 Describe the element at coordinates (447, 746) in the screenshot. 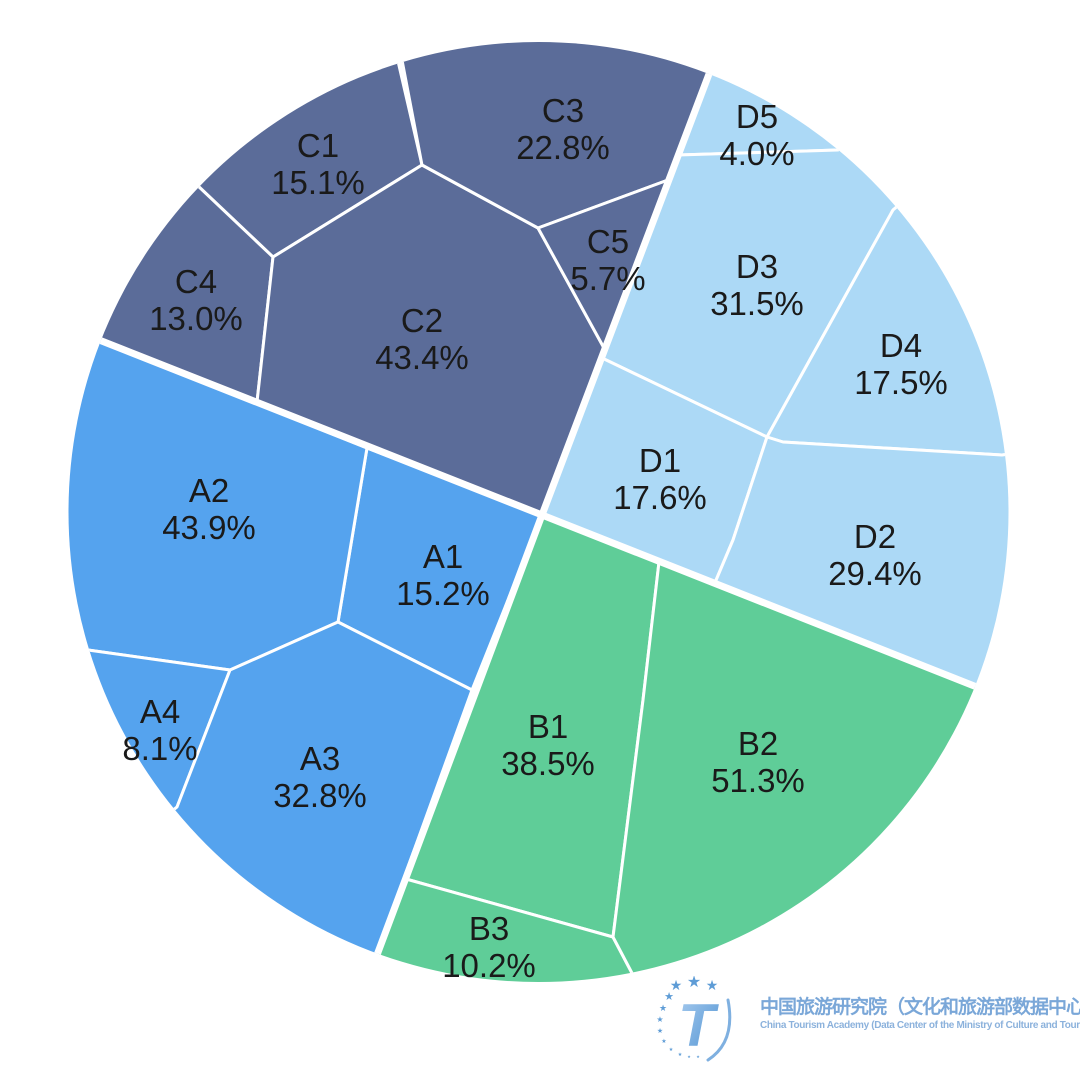

I see `divider-AB` at that location.